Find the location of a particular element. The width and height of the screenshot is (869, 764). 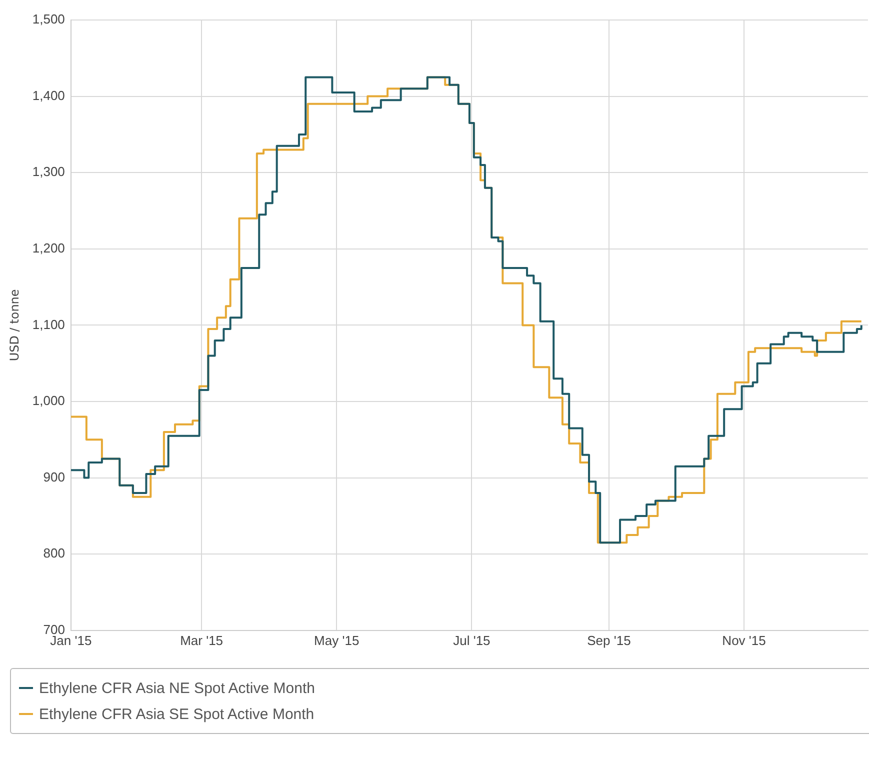

legend-label: Ethylene CFR Asia SE Spot Active Month is located at coordinates (176, 714).